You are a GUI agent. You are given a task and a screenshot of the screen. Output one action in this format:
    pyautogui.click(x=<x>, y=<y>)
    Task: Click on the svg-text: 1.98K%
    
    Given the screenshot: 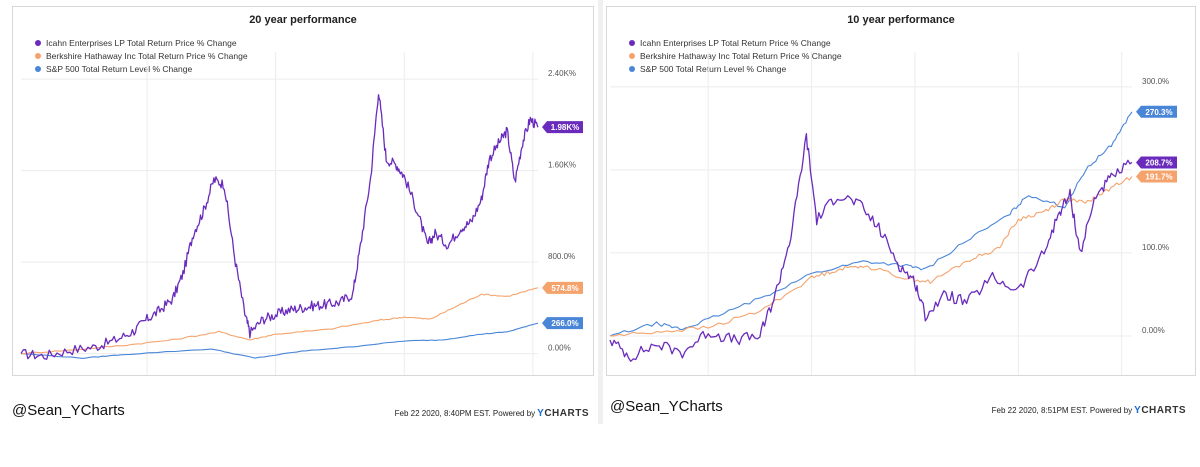 What is the action you would take?
    pyautogui.click(x=565, y=127)
    